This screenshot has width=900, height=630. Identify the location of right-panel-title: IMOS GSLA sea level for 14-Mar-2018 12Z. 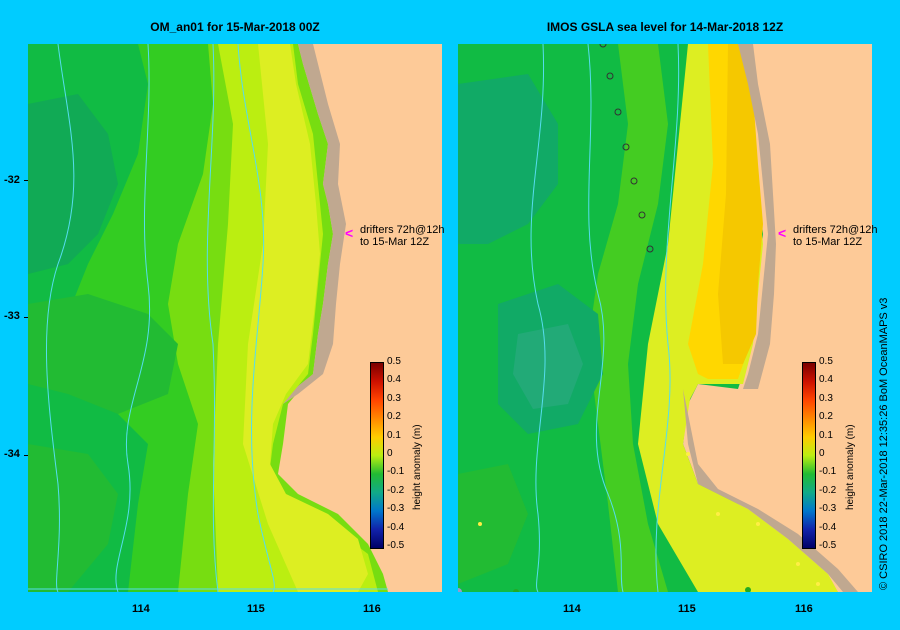
(665, 27).